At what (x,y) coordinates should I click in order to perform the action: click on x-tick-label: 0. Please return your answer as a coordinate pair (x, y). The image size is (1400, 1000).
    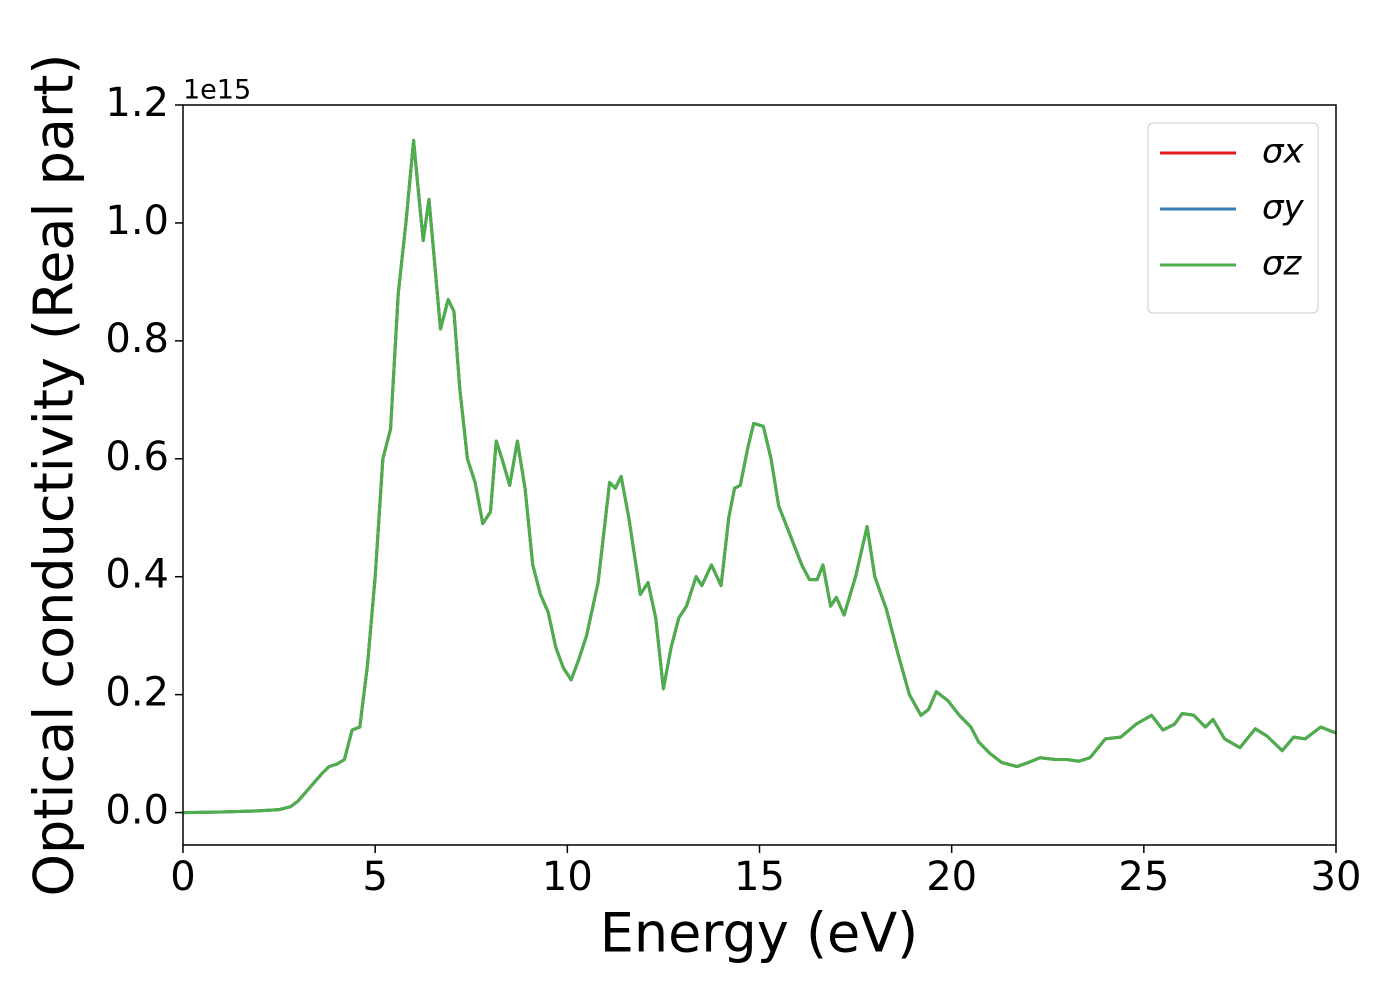
    Looking at the image, I should click on (182, 877).